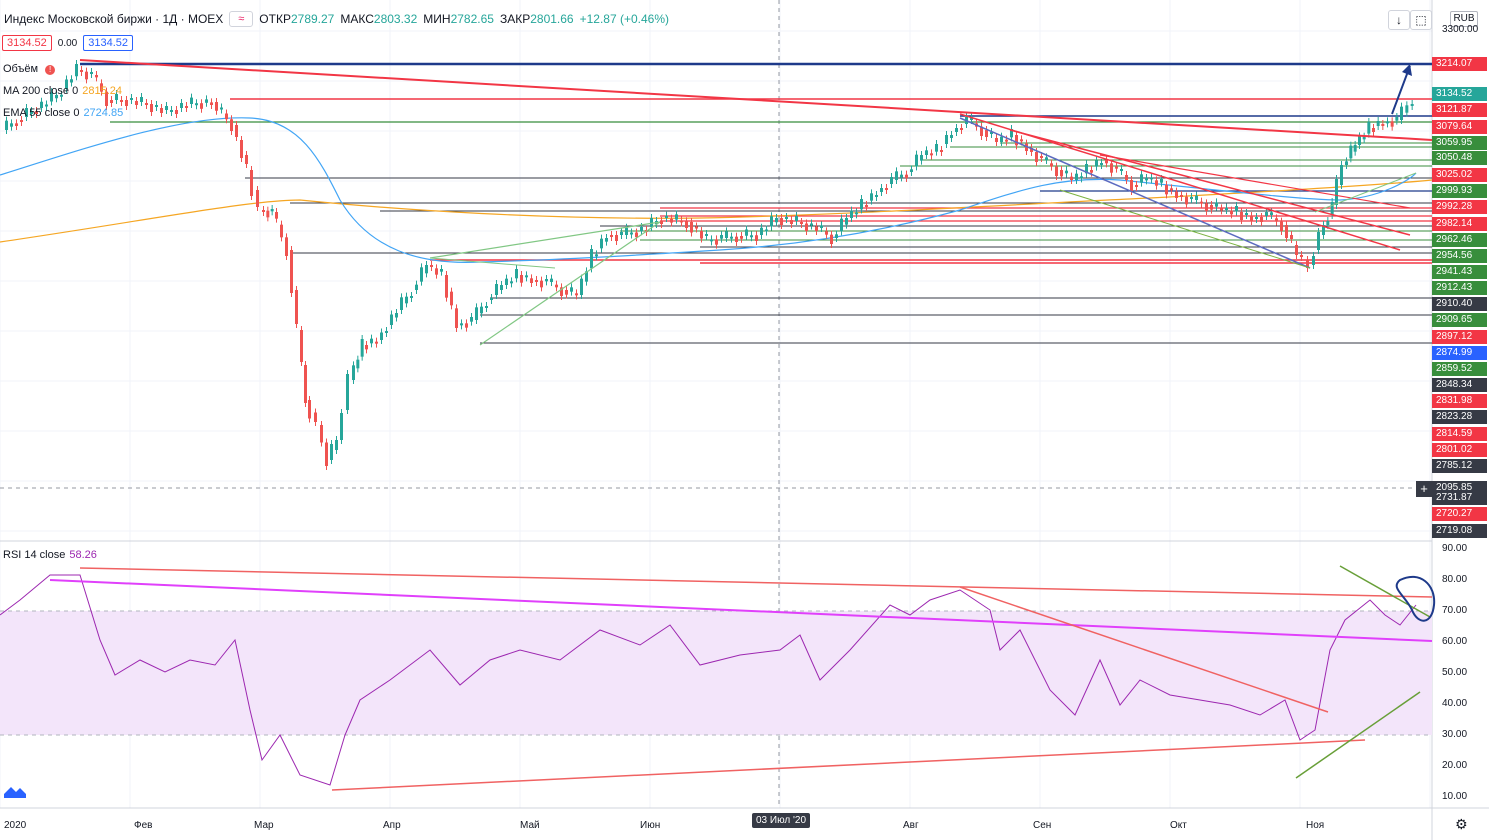  I want to click on add-level-icon: +, so click(1424, 489).